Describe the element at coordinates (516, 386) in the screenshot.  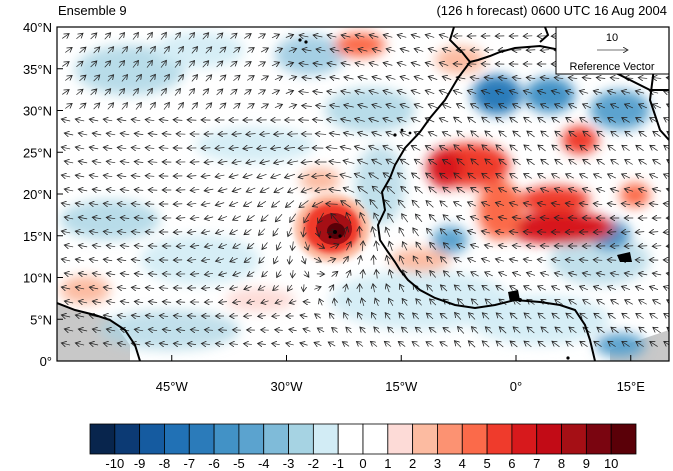
I see `x-tick-label: 0°` at that location.